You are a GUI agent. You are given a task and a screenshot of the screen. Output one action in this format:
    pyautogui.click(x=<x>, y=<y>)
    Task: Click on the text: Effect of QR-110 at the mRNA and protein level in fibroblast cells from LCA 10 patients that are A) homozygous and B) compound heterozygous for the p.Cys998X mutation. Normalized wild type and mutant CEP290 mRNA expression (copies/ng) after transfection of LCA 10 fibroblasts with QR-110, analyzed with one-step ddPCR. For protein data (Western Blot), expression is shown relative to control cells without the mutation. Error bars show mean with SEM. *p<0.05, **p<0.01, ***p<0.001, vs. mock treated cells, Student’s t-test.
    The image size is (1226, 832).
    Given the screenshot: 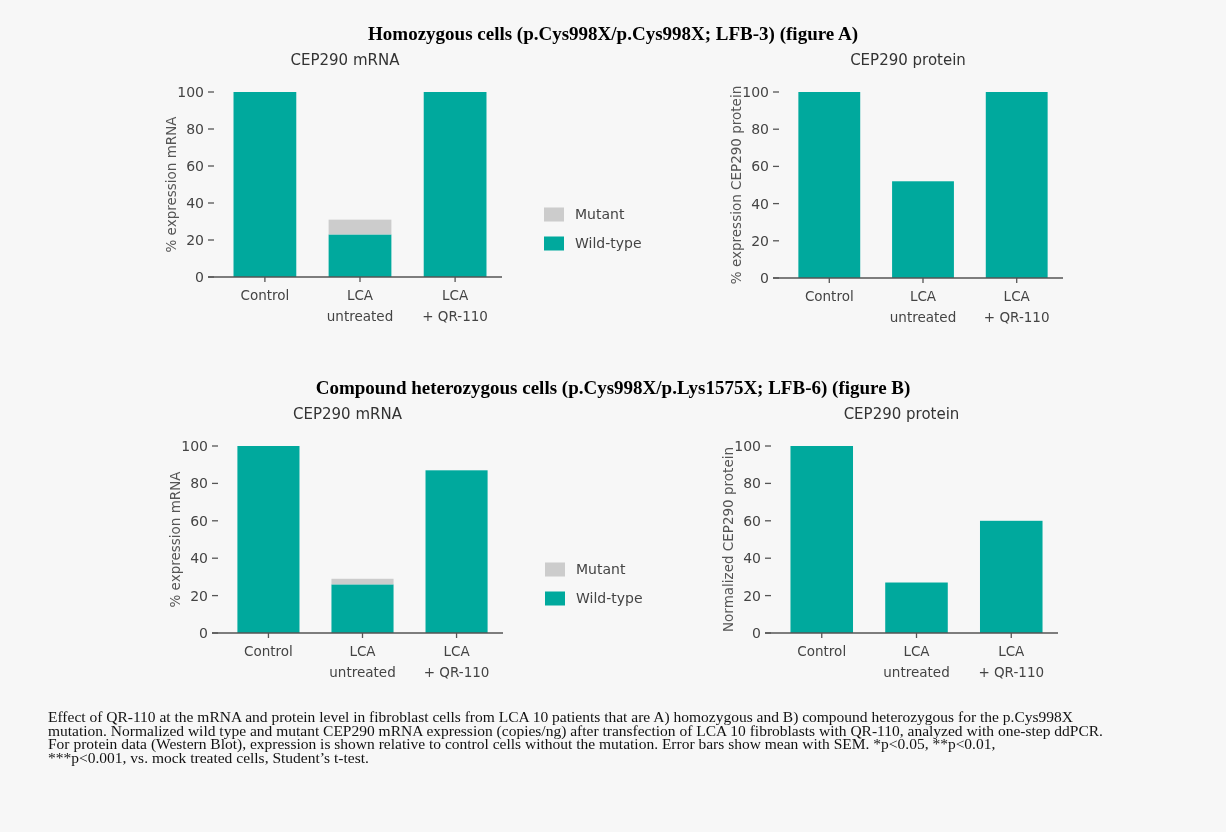 What is the action you would take?
    pyautogui.click(x=575, y=737)
    